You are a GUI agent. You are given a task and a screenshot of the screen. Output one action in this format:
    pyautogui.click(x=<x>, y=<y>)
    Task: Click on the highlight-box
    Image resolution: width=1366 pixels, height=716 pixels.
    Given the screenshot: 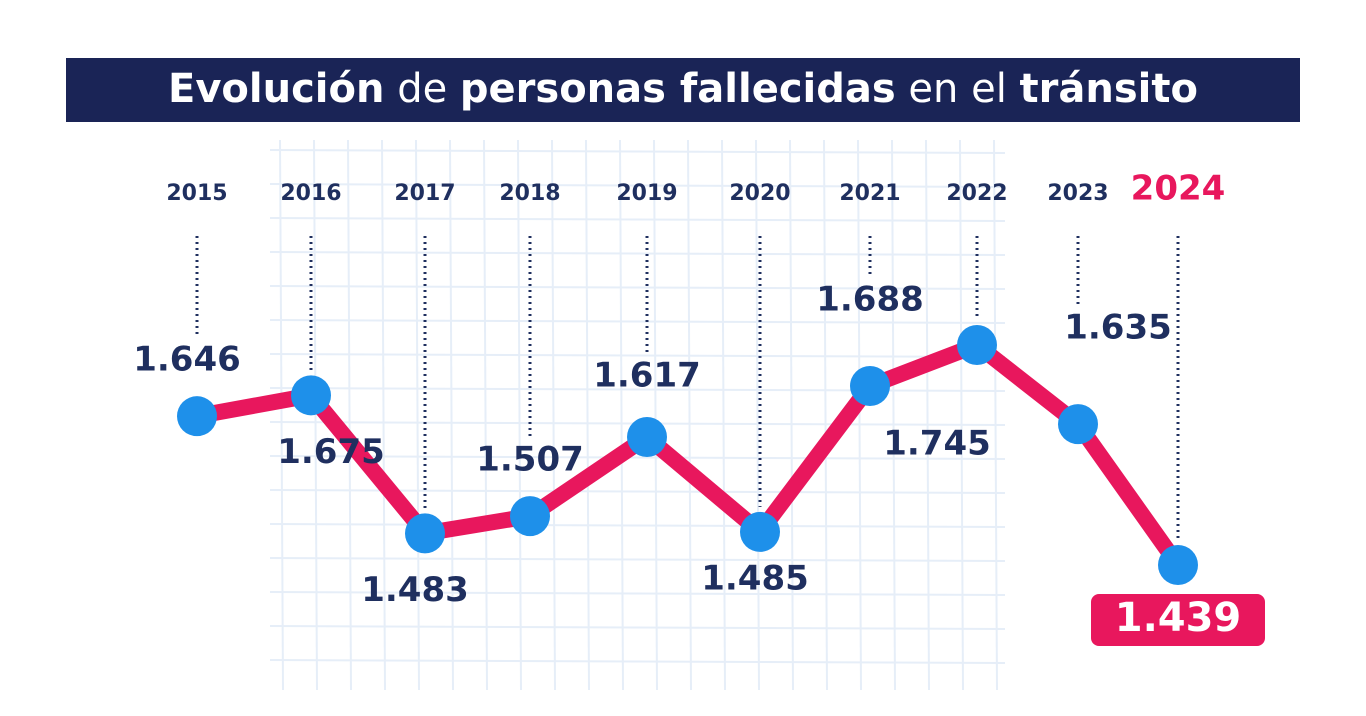 What is the action you would take?
    pyautogui.click(x=1178, y=620)
    